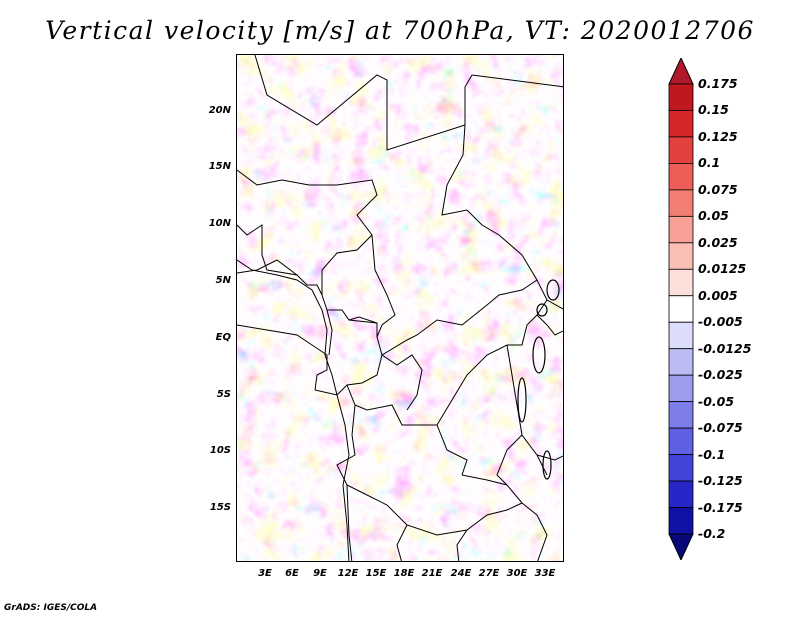 This screenshot has width=800, height=618. Describe the element at coordinates (348, 573) in the screenshot. I see `lon-label-12e: 12E` at that location.